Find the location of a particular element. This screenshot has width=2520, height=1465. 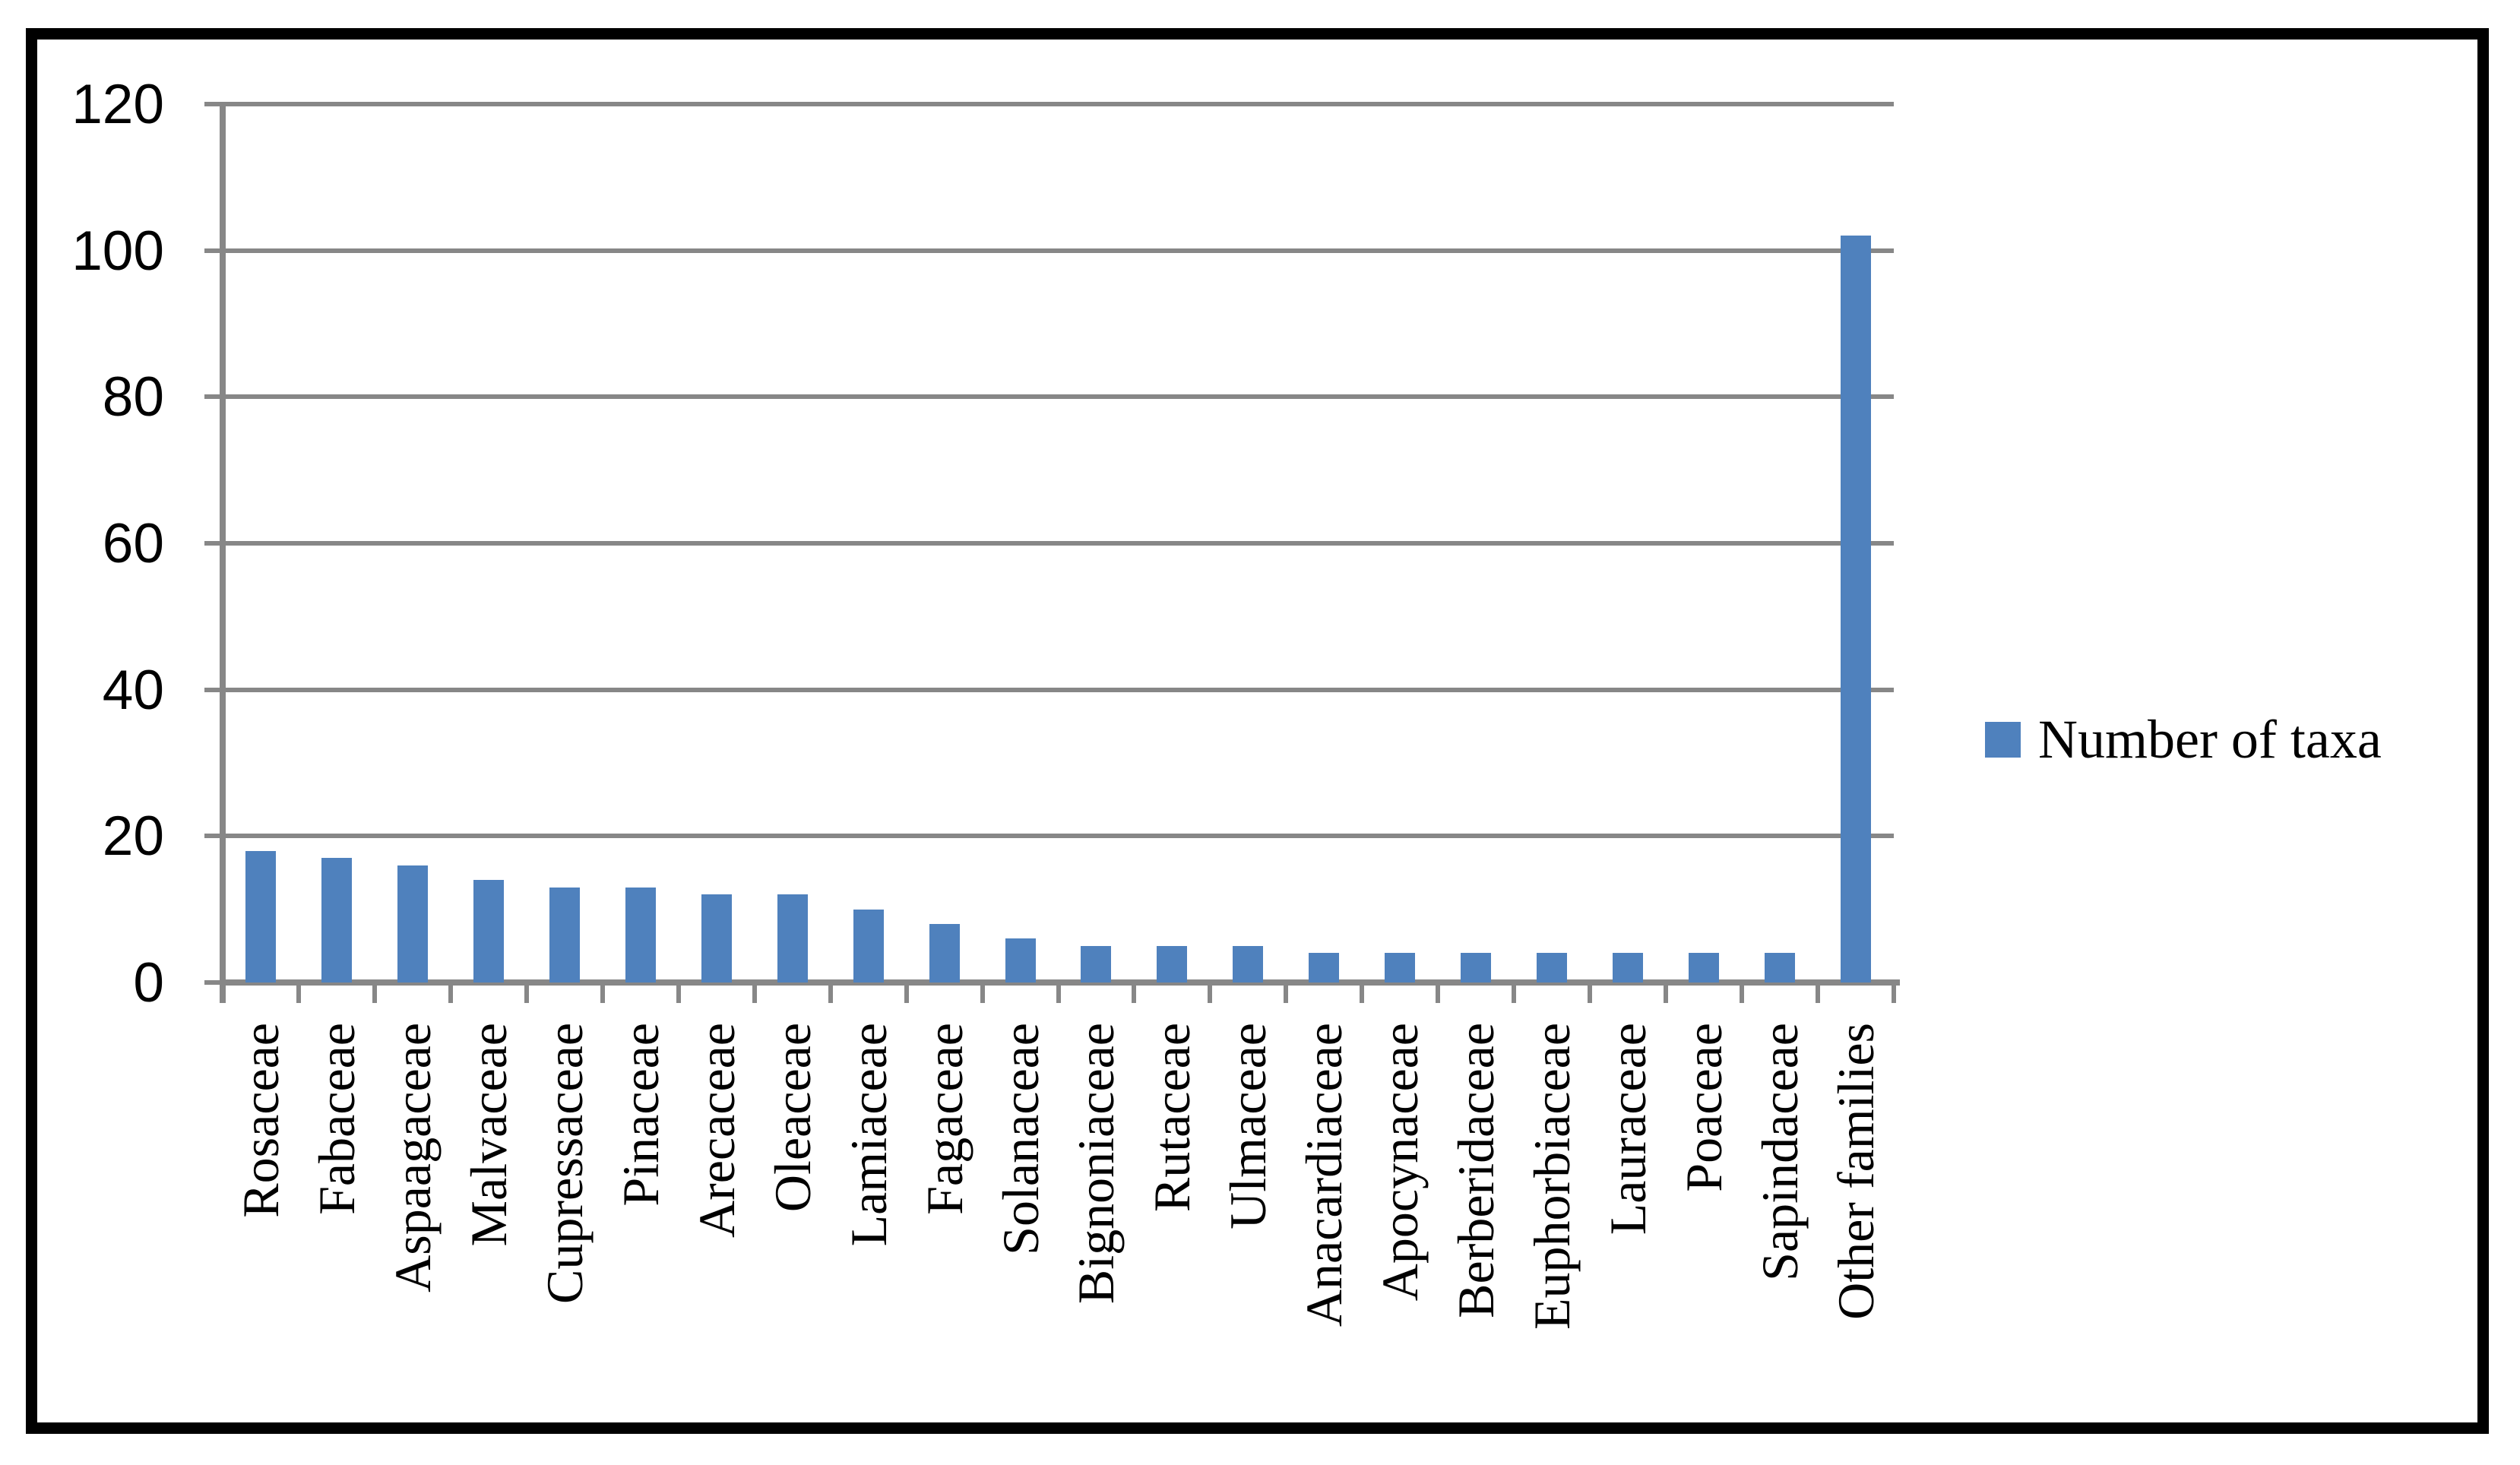

x-axis-label-ulmaceae: Ulmaceae is located at coordinates (1248, 1126).